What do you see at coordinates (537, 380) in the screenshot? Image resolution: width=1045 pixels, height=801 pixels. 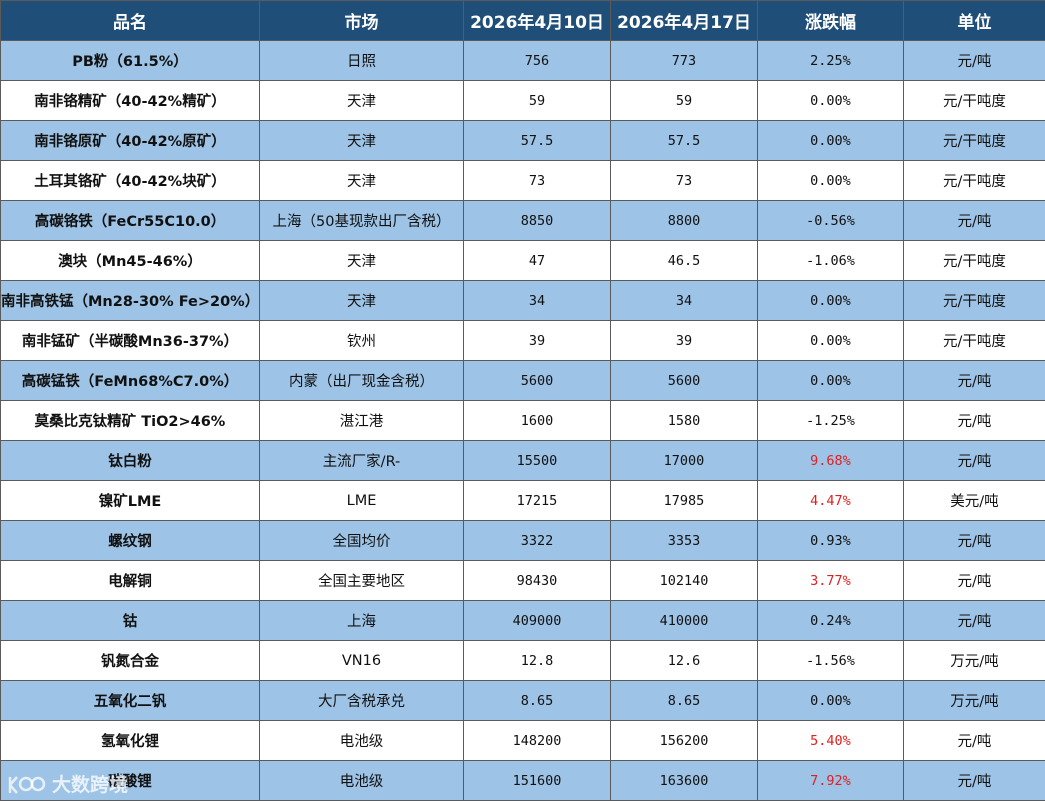 I see `cell-prev-price: 5600` at bounding box center [537, 380].